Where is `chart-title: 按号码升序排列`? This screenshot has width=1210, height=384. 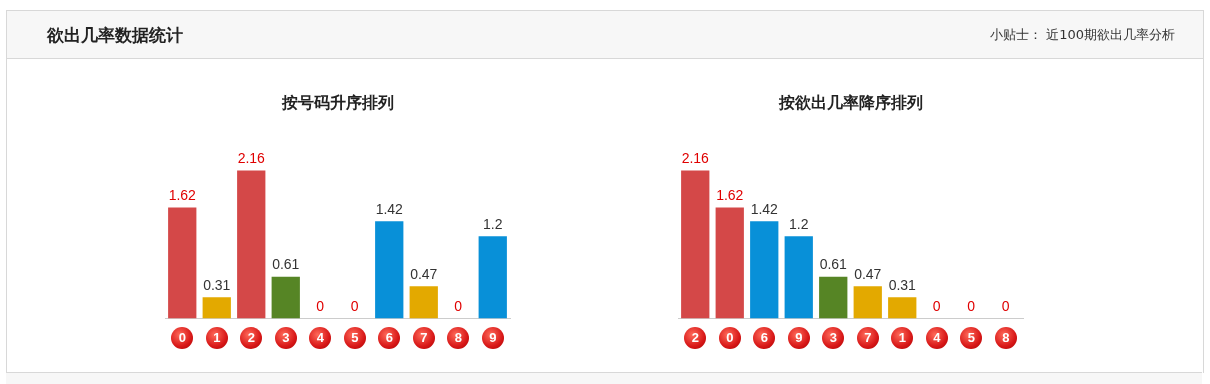 chart-title: 按号码升序排列 is located at coordinates (337, 102).